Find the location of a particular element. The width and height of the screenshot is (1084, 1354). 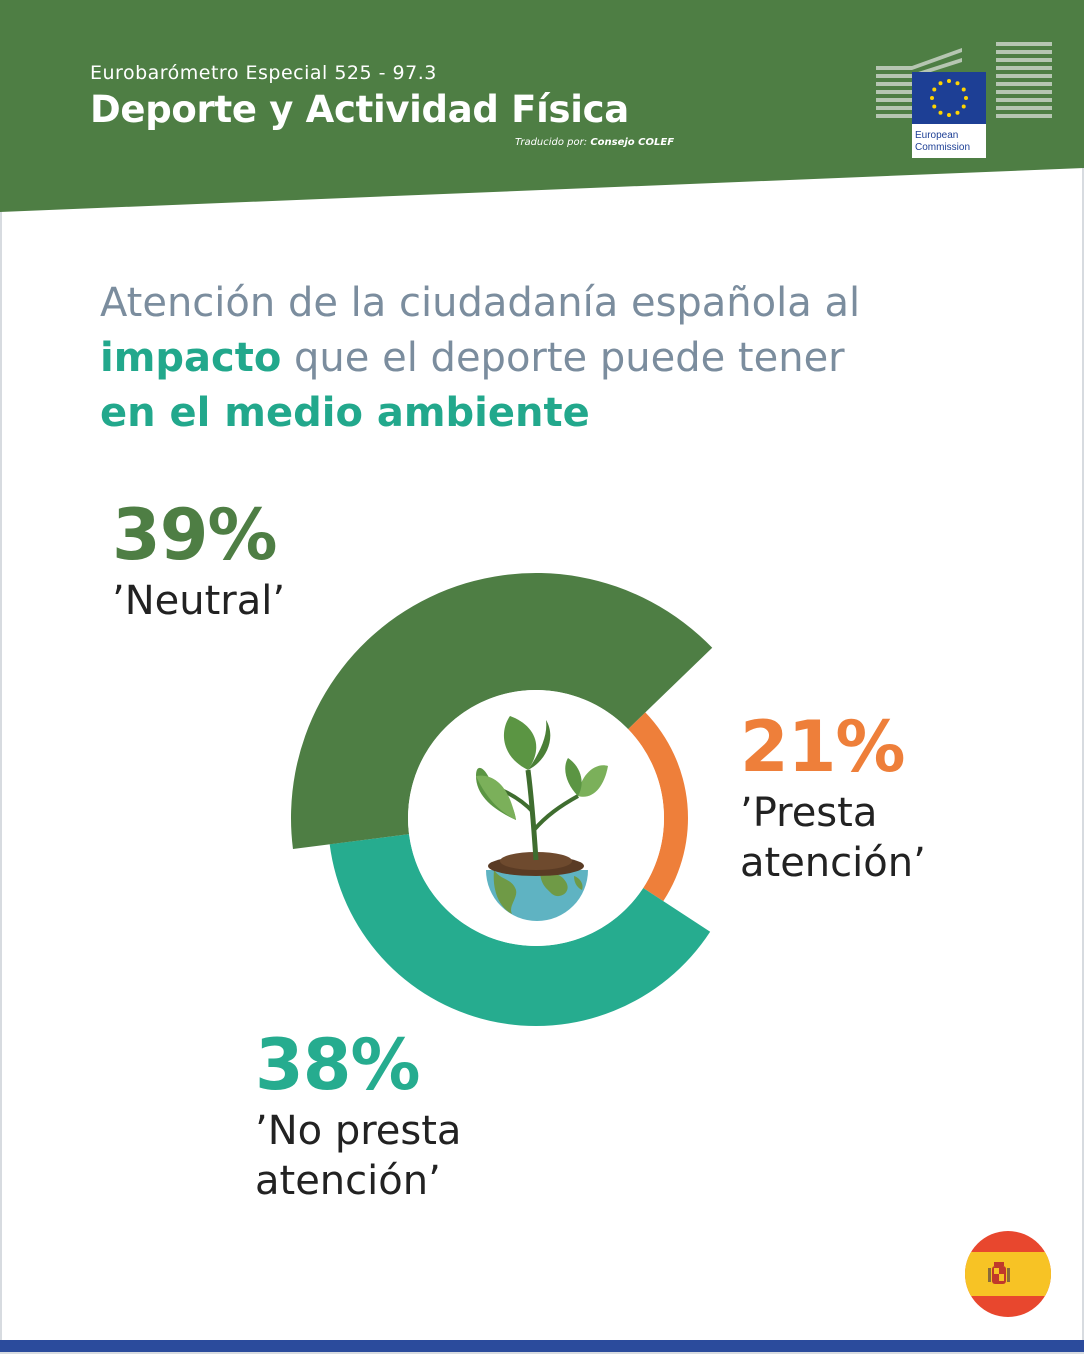

stat-nopresta-label-2: atención’ is located at coordinates (348, 1181).